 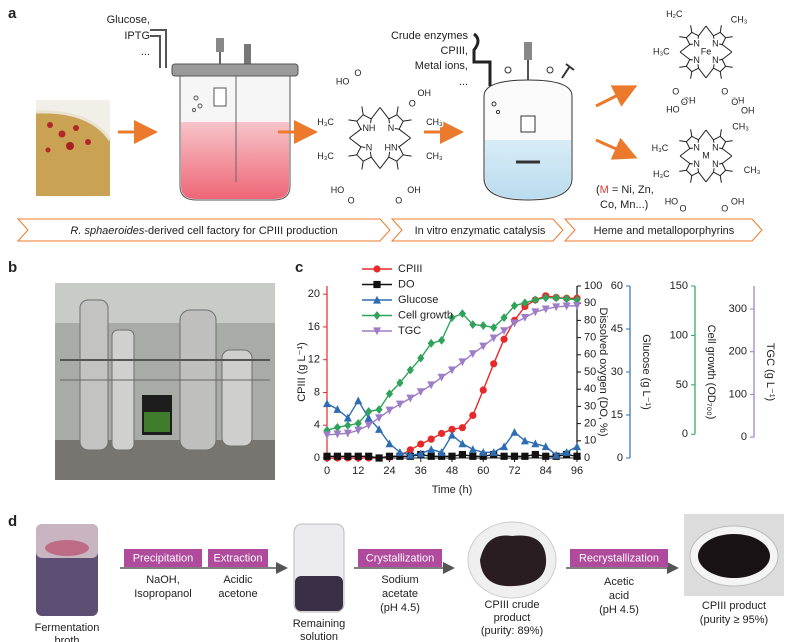 What do you see at coordinates (590, 441) in the screenshot?
I see `tick-label: 10` at bounding box center [590, 441].